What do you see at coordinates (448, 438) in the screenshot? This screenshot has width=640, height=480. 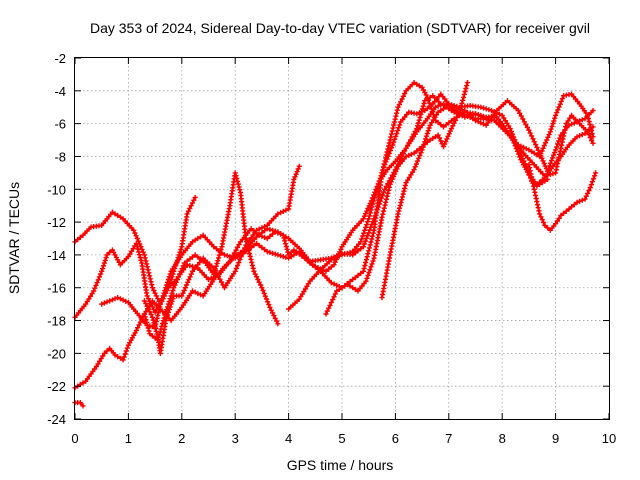 I see `x-tick-label: 7` at bounding box center [448, 438].